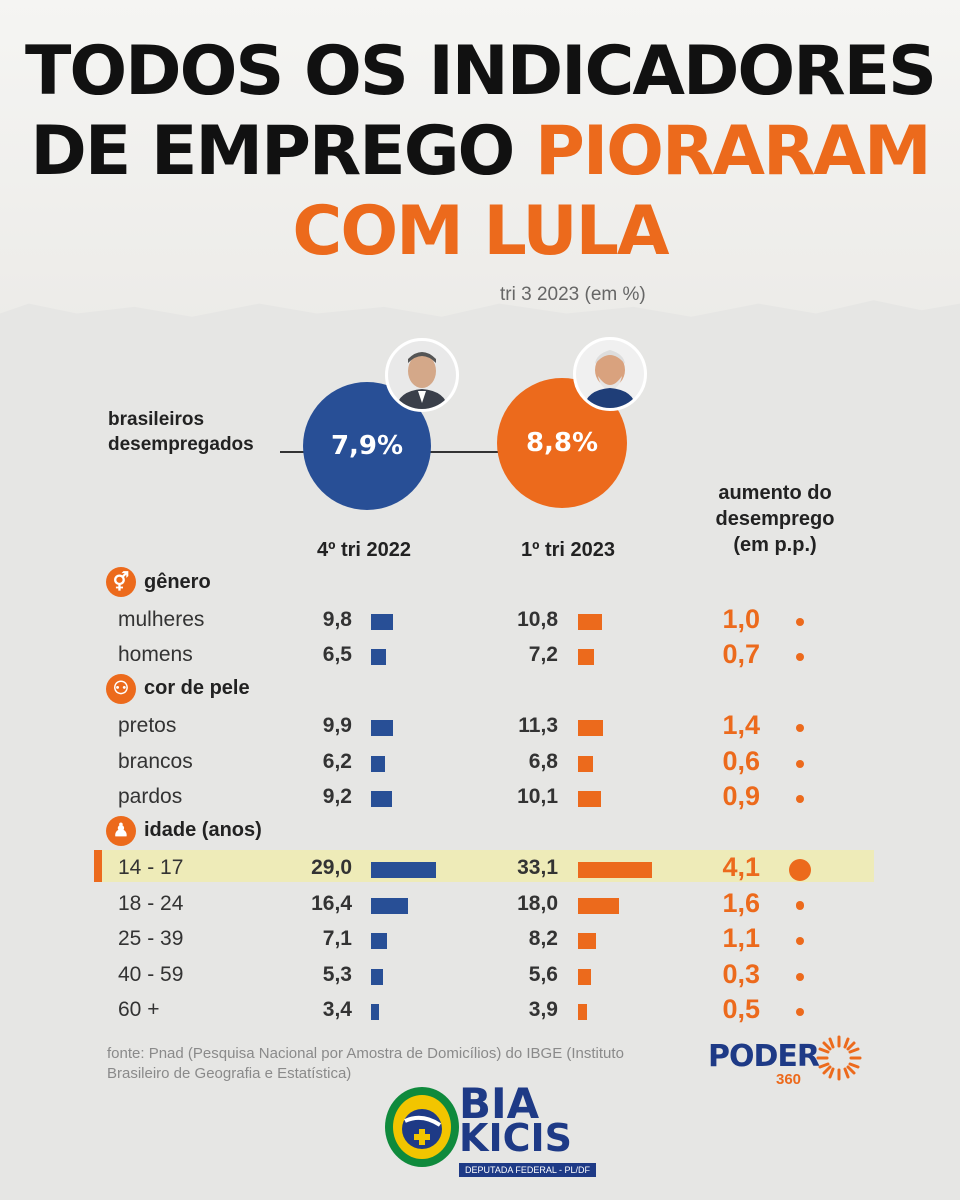 This screenshot has height=1200, width=960. Describe the element at coordinates (480, 71) in the screenshot. I see `headline-line-1: TODOS OS INDICADORES` at that location.